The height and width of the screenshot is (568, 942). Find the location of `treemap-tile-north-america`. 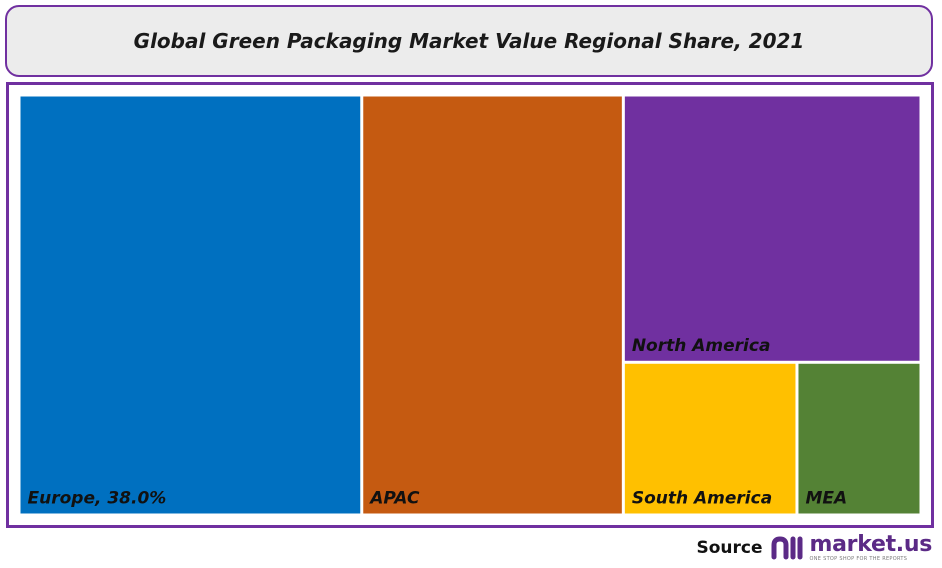

treemap-tile-north-america is located at coordinates (772, 228).